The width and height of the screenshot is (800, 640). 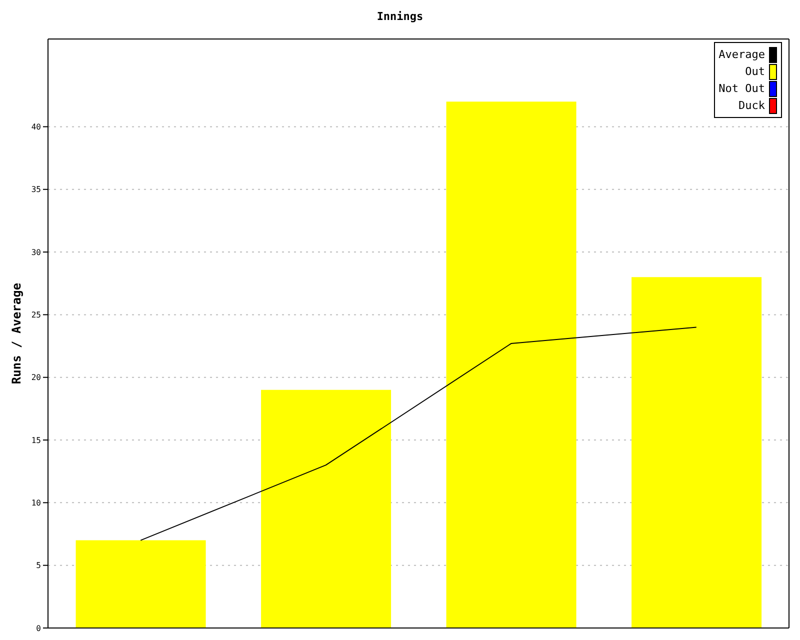 What do you see at coordinates (751, 105) in the screenshot?
I see `legend-label: Duck` at bounding box center [751, 105].